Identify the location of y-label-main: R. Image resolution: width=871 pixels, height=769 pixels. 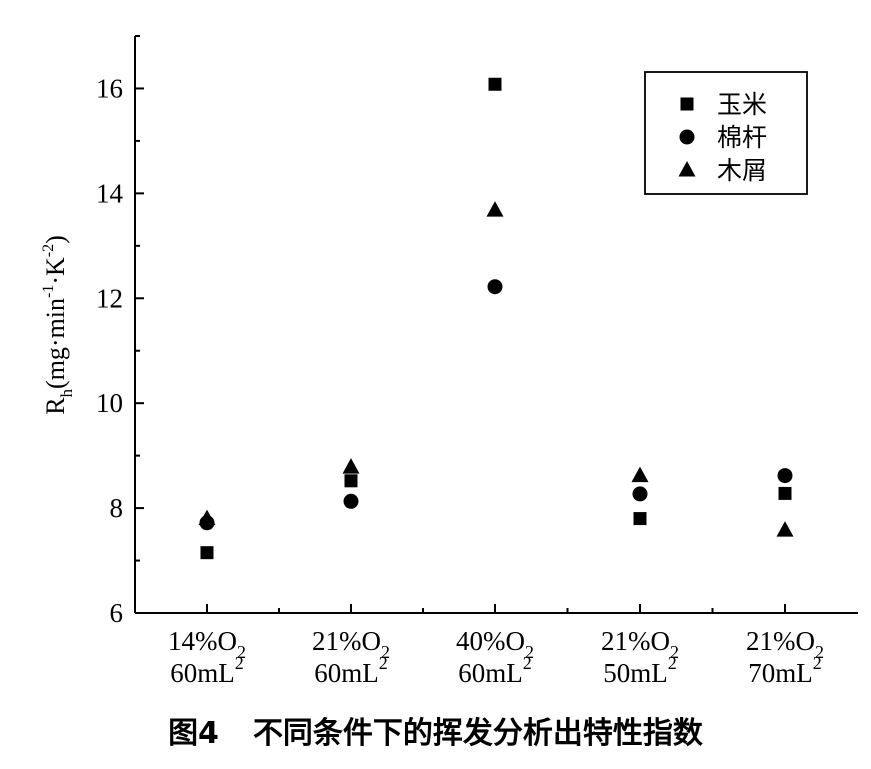
(55, 406).